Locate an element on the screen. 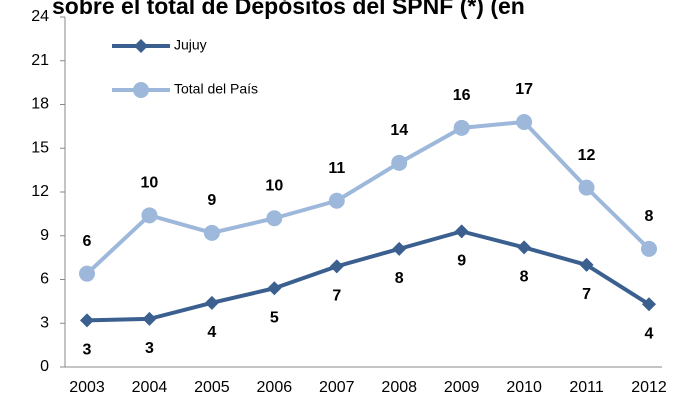 Image resolution: width=675 pixels, height=401 pixels. y-tick-label: 24 is located at coordinates (40, 16).